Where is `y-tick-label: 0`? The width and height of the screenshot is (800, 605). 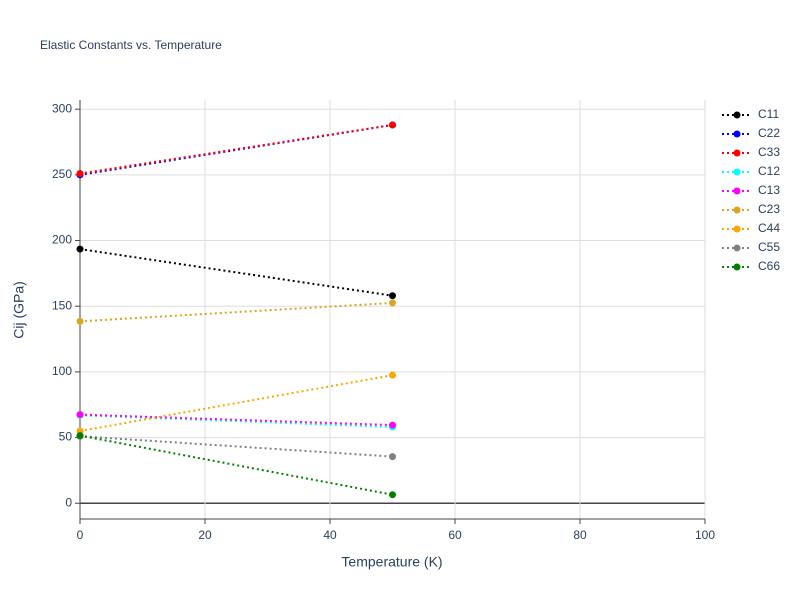 y-tick-label: 0 is located at coordinates (68, 502).